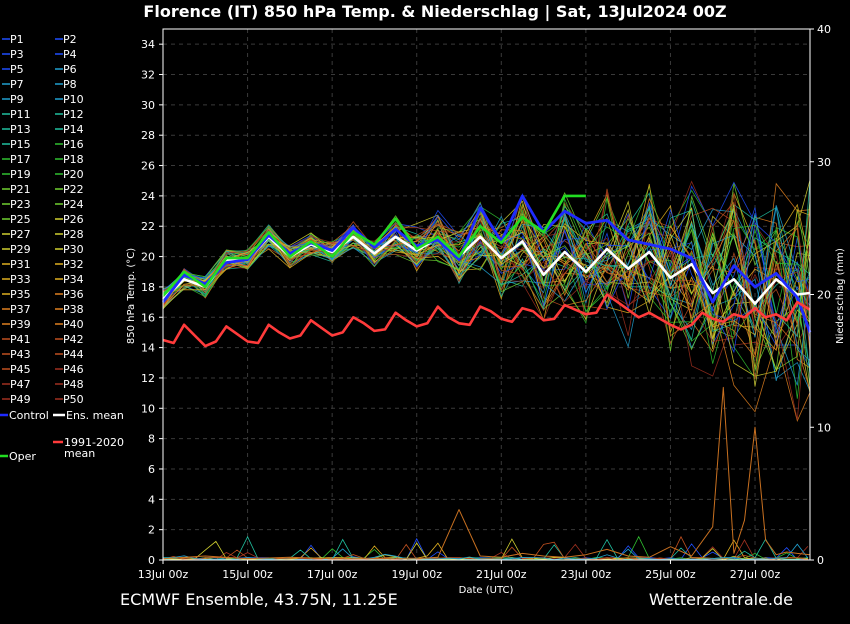 This screenshot has width=850, height=624. Describe the element at coordinates (824, 295) in the screenshot. I see `y2-tick-label: 20` at that location.